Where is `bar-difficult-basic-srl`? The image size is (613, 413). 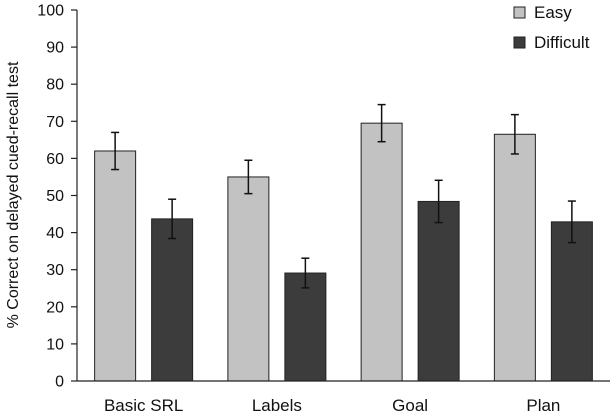 bar-difficult-basic-srl is located at coordinates (172, 300).